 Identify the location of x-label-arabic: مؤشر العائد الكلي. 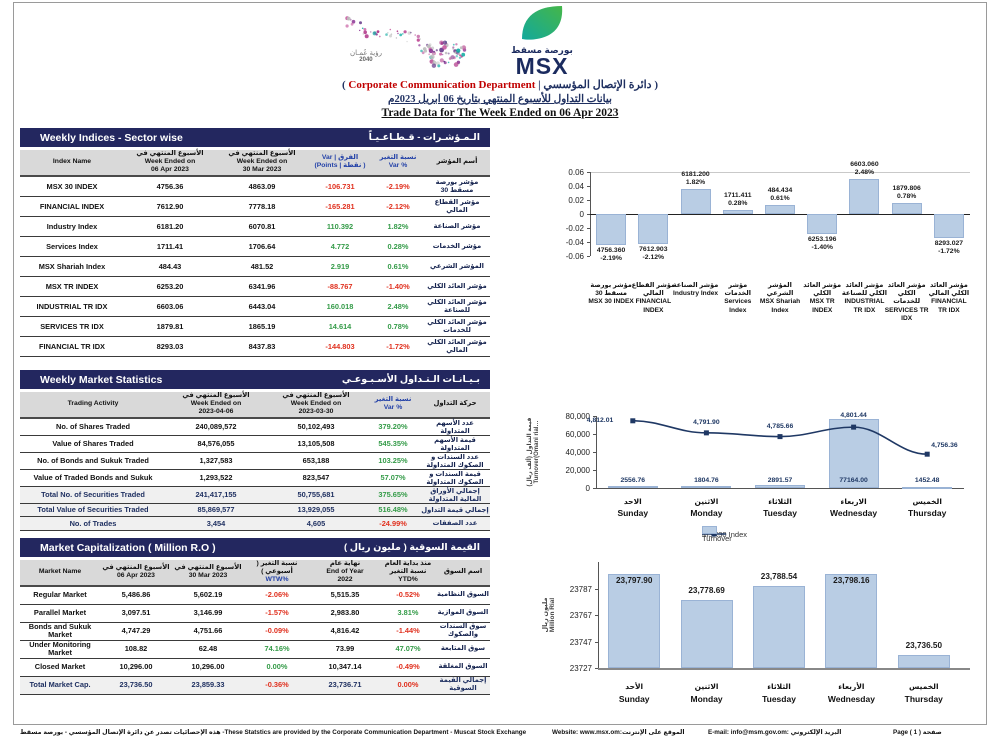
(822, 290).